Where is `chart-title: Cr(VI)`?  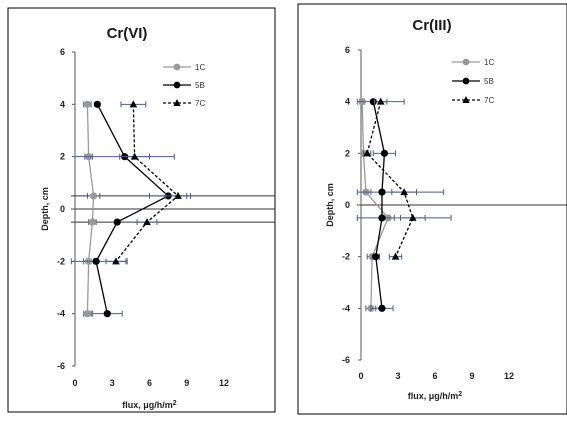
chart-title: Cr(VI) is located at coordinates (127, 33).